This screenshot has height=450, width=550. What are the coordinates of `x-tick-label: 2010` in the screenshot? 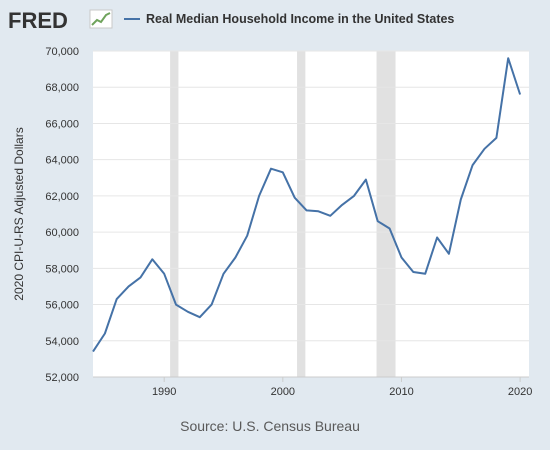 It's located at (401, 392).